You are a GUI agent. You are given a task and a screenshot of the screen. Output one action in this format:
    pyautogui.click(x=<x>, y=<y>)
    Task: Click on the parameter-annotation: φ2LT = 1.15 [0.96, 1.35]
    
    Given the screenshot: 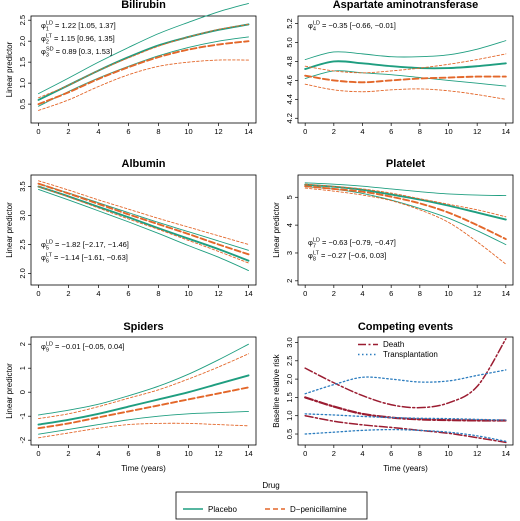 What is the action you would take?
    pyautogui.click(x=78, y=40)
    